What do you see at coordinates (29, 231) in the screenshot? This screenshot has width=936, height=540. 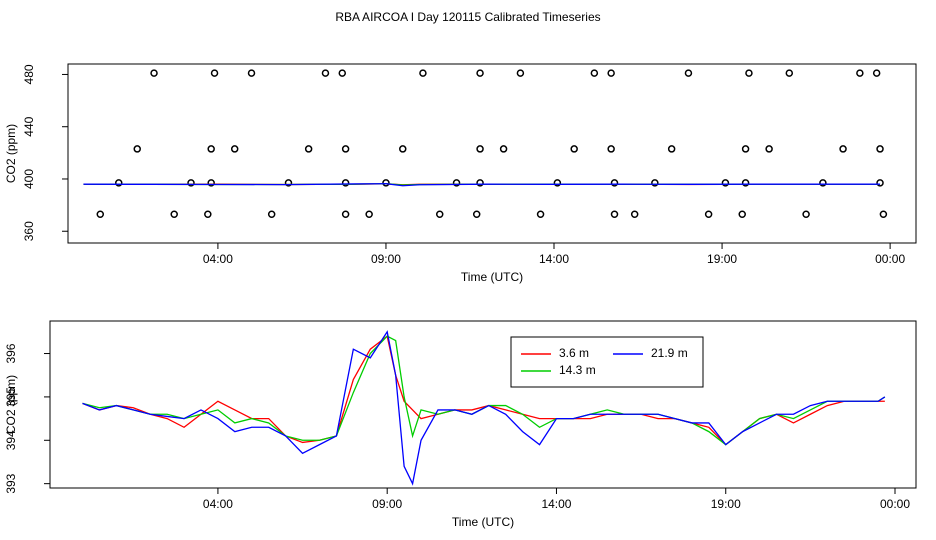 I see `y-tick-label: 360` at bounding box center [29, 231].